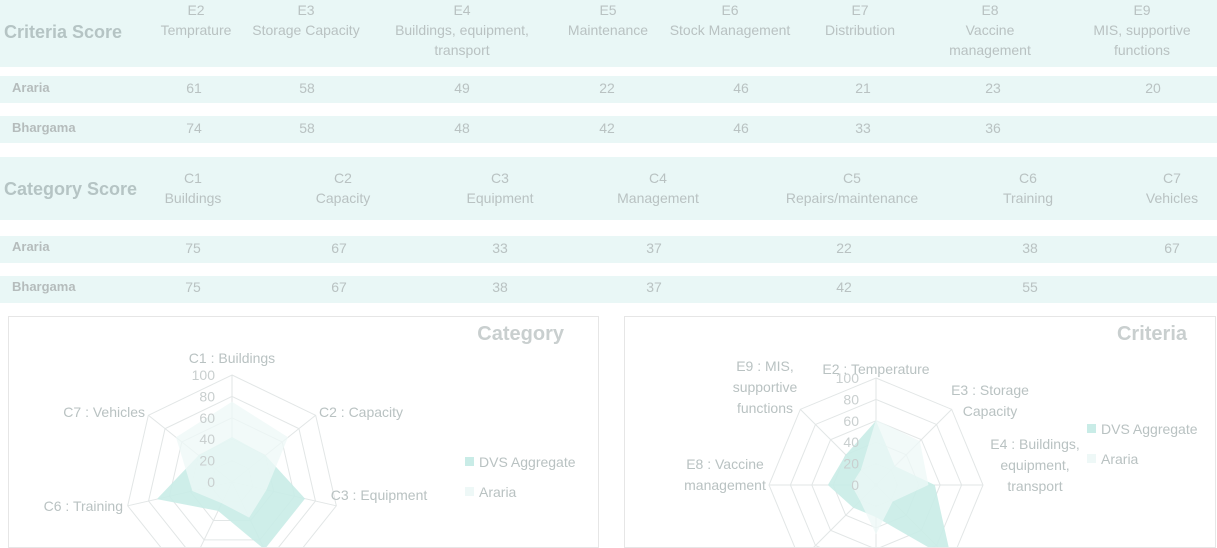 Image resolution: width=1217 pixels, height=548 pixels. What do you see at coordinates (608, 289) in the screenshot?
I see `category-row-band-bhargama` at bounding box center [608, 289].